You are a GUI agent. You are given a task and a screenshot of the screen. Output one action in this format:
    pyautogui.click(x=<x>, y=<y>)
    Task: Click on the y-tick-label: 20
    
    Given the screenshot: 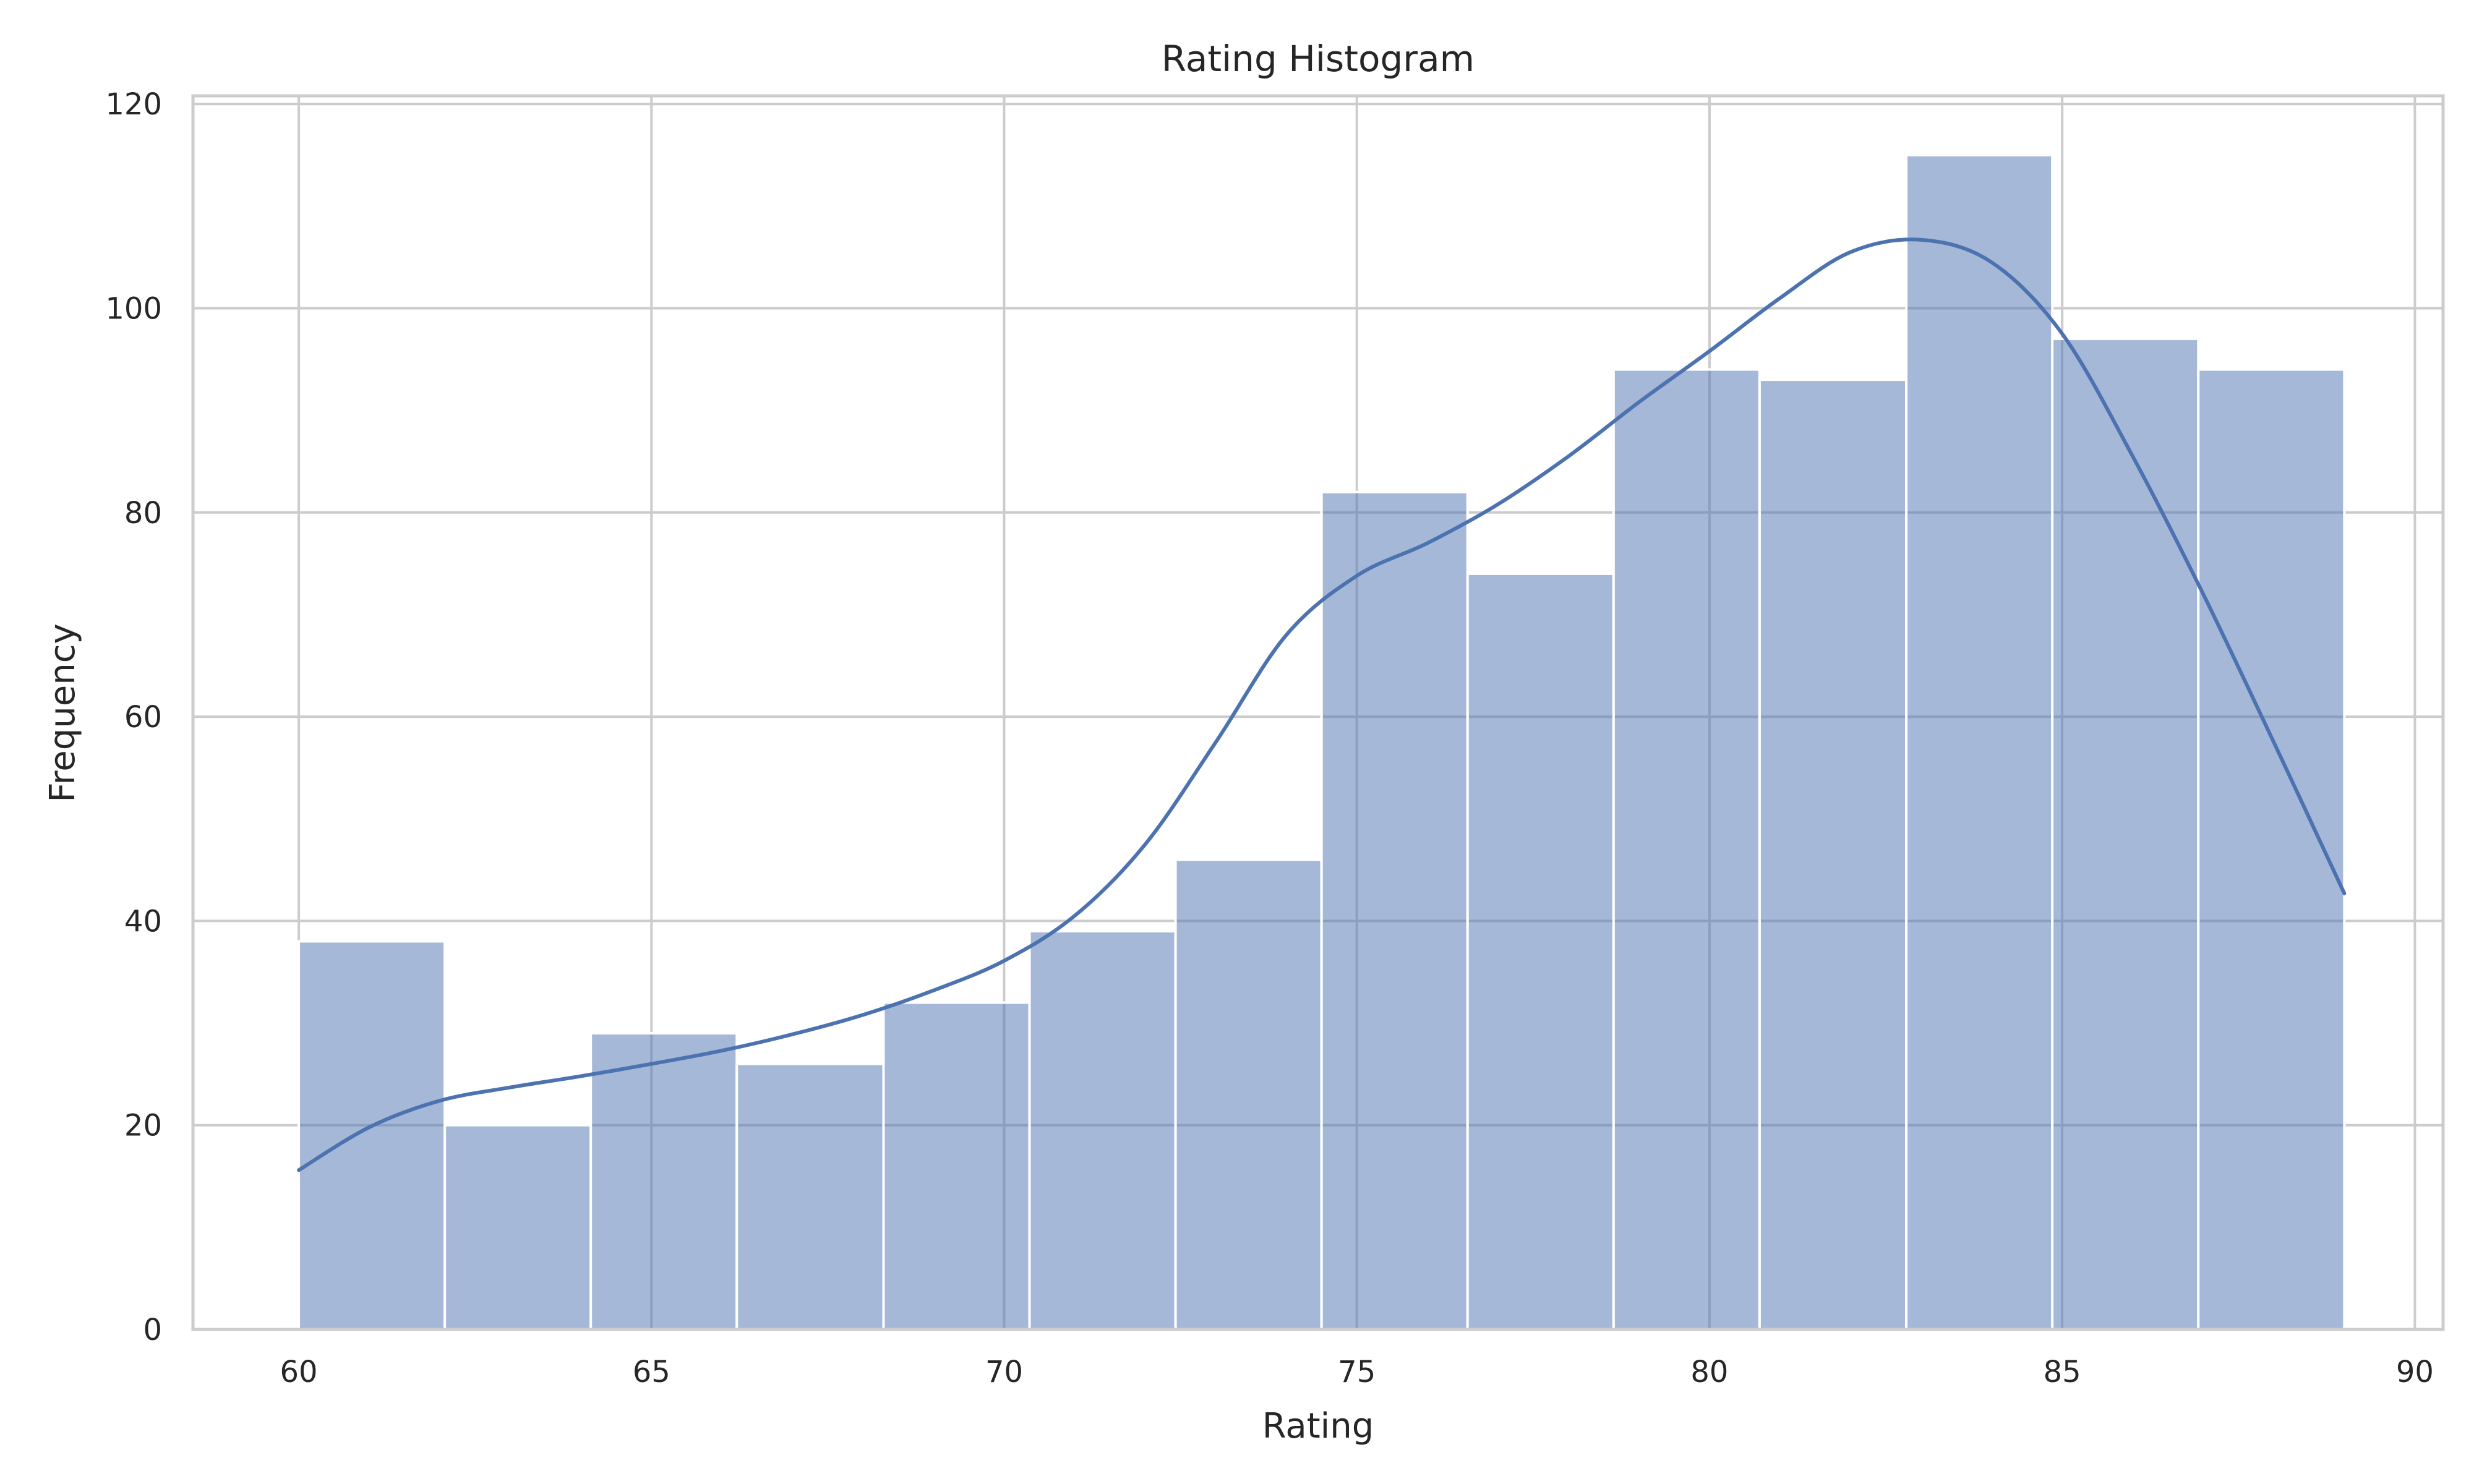 What is the action you would take?
    pyautogui.click(x=143, y=1126)
    